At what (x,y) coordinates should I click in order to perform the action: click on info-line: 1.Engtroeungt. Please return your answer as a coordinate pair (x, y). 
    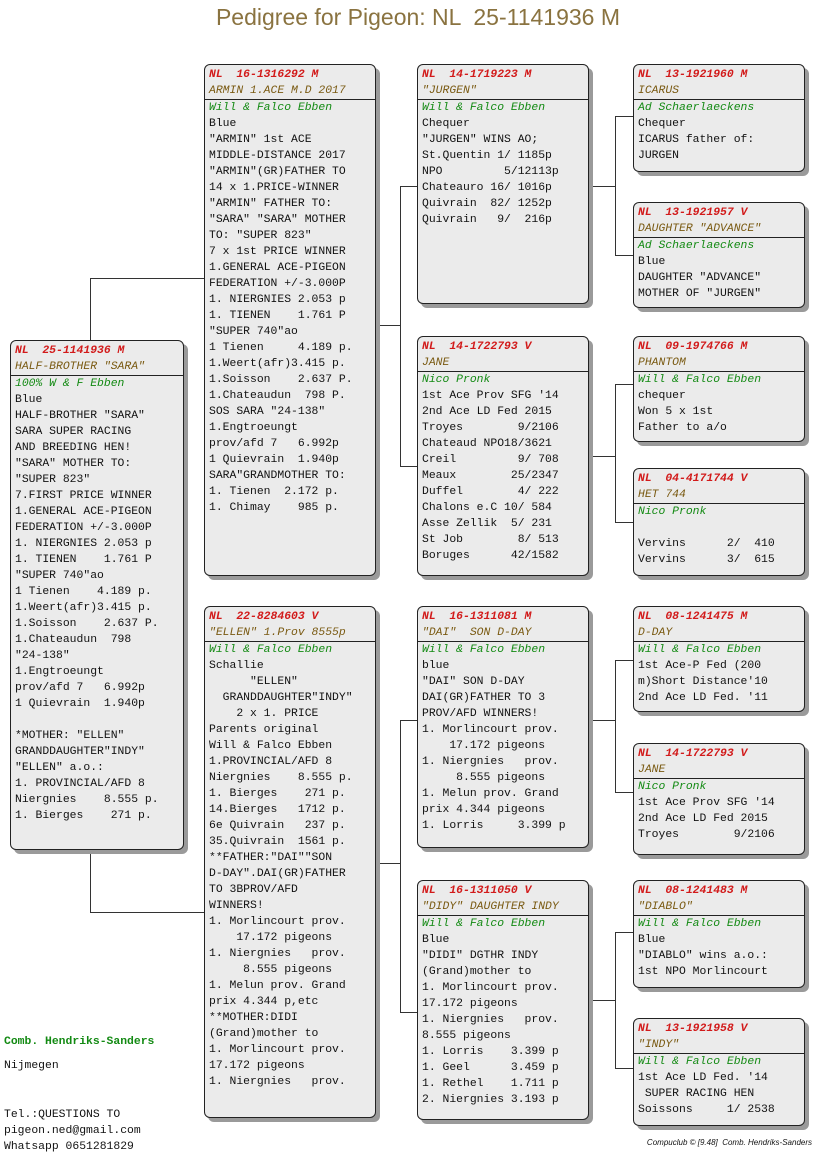
    Looking at the image, I should click on (253, 428).